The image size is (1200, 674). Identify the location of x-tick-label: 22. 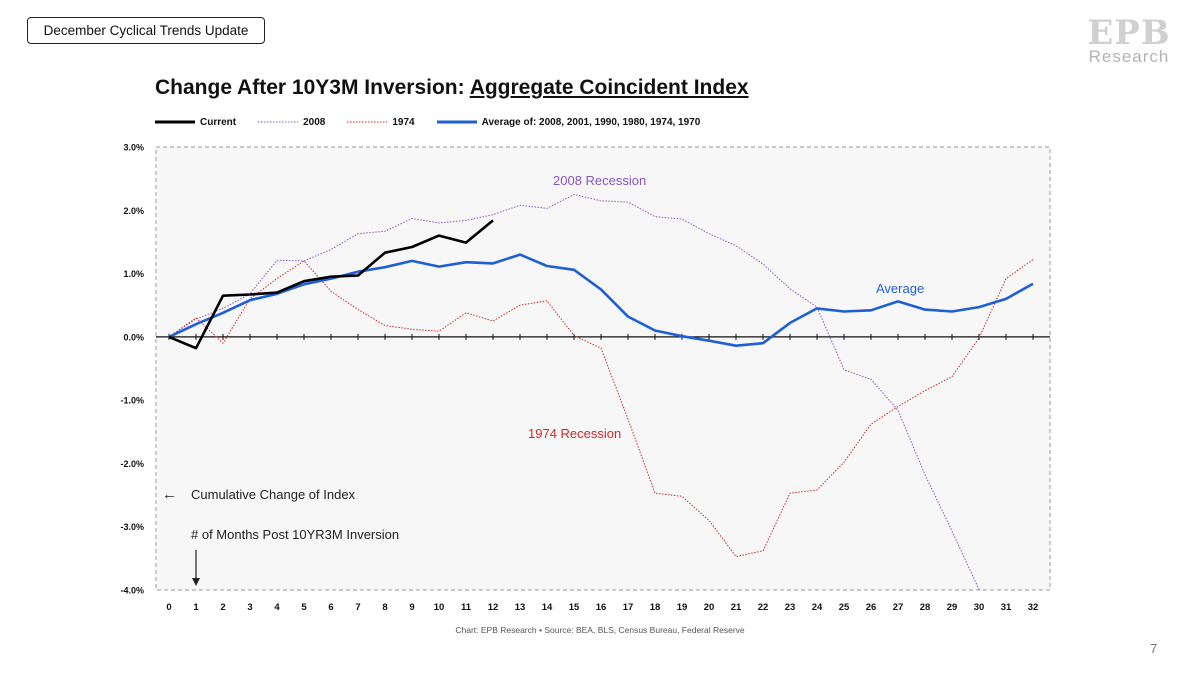
(763, 607).